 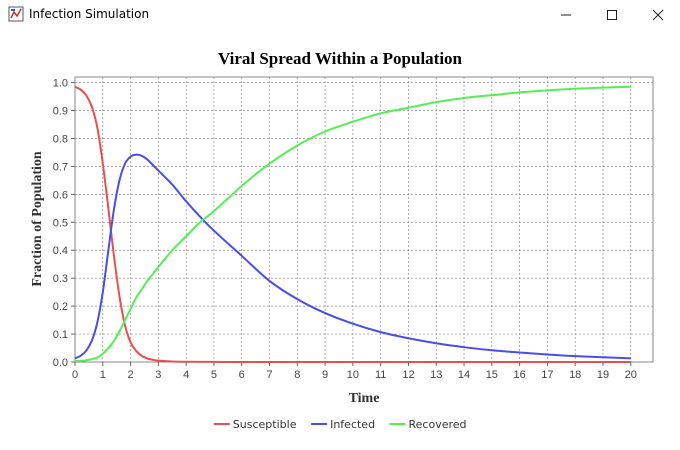 What do you see at coordinates (60, 139) in the screenshot?
I see `y-tick-label: 0.8` at bounding box center [60, 139].